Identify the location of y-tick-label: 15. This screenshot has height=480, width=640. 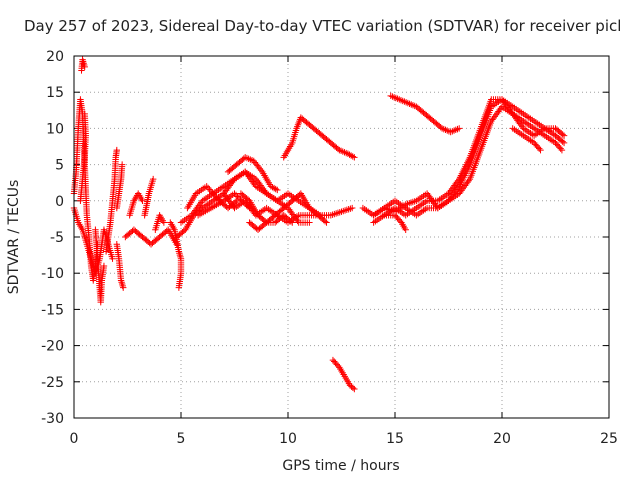
(55, 93).